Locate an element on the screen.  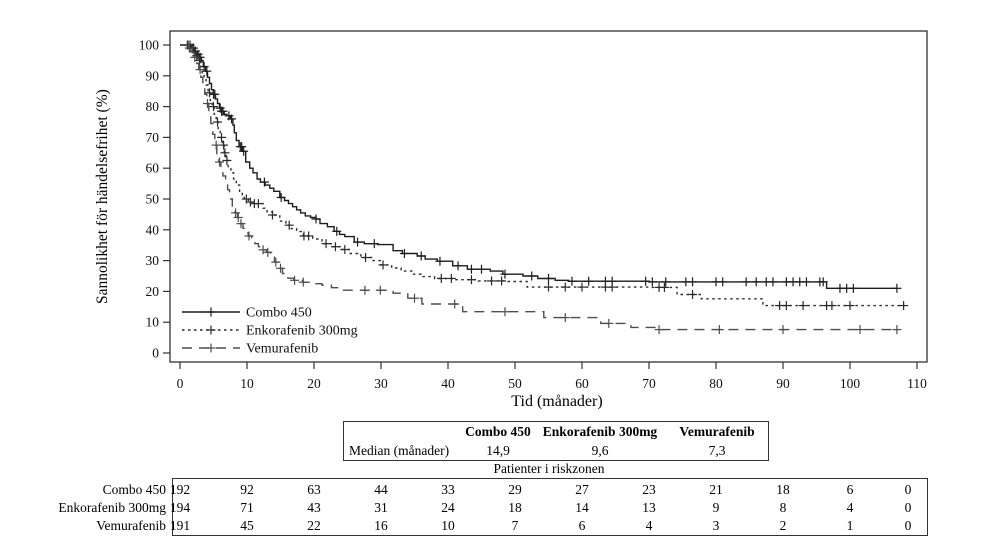
y-tick-label: 20 is located at coordinates (153, 291).